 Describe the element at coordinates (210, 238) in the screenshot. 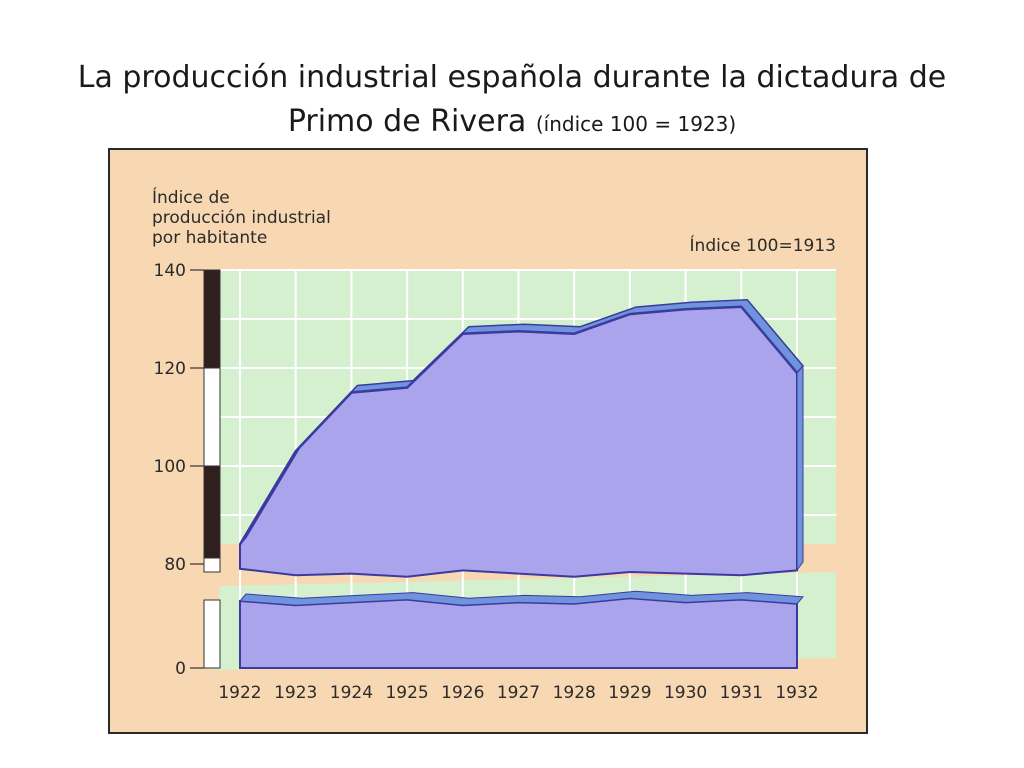

I see `y-axis-label-line-3: por habitante` at that location.